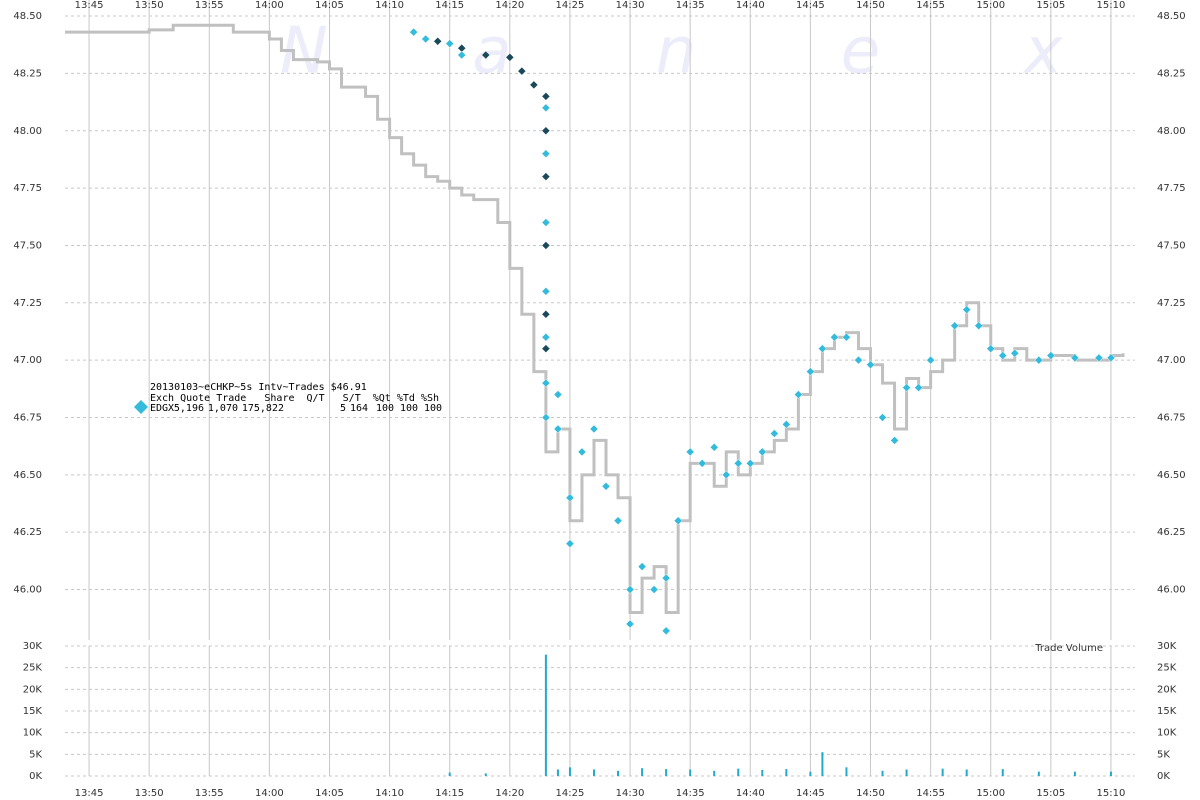 This screenshot has height=800, width=1200. What do you see at coordinates (702, 52) in the screenshot?
I see `watermark: N a n e x` at bounding box center [702, 52].